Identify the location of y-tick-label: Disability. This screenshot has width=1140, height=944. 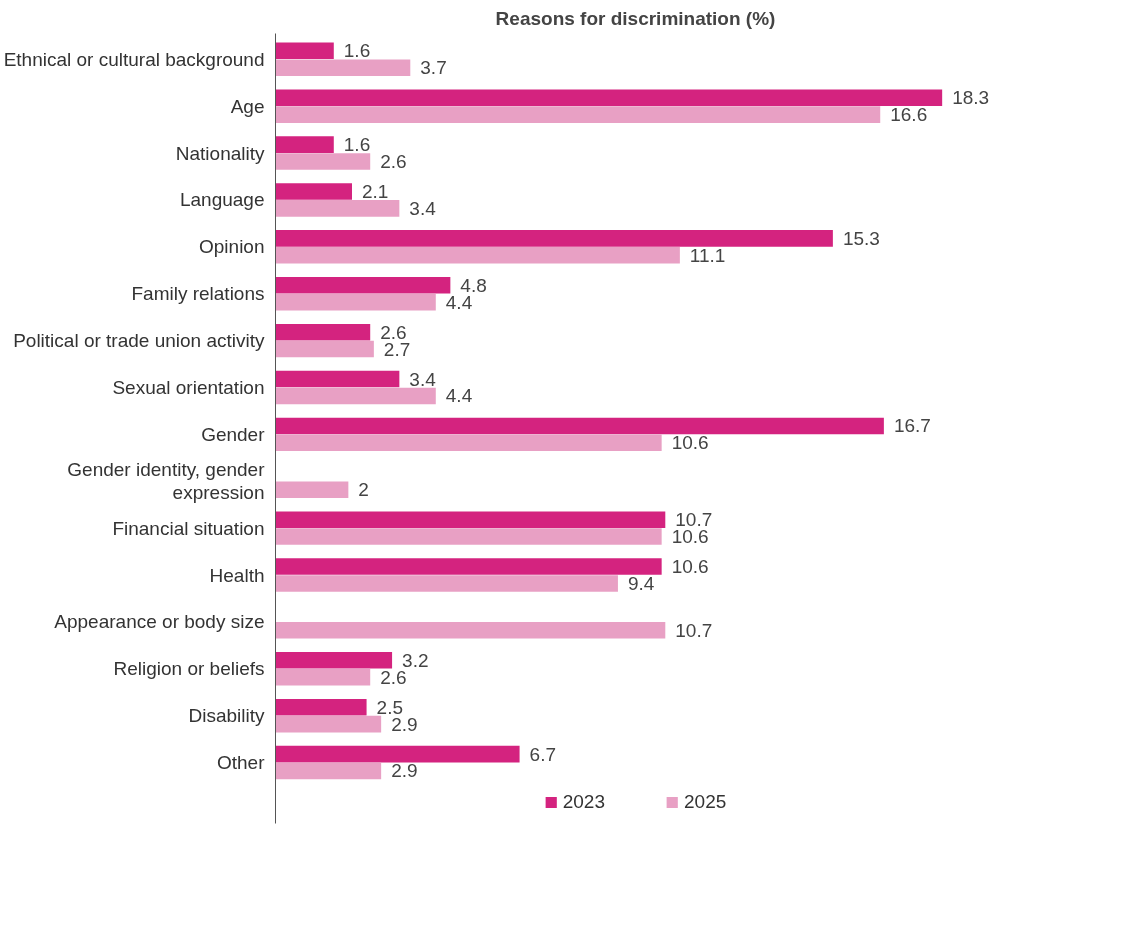
(226, 716).